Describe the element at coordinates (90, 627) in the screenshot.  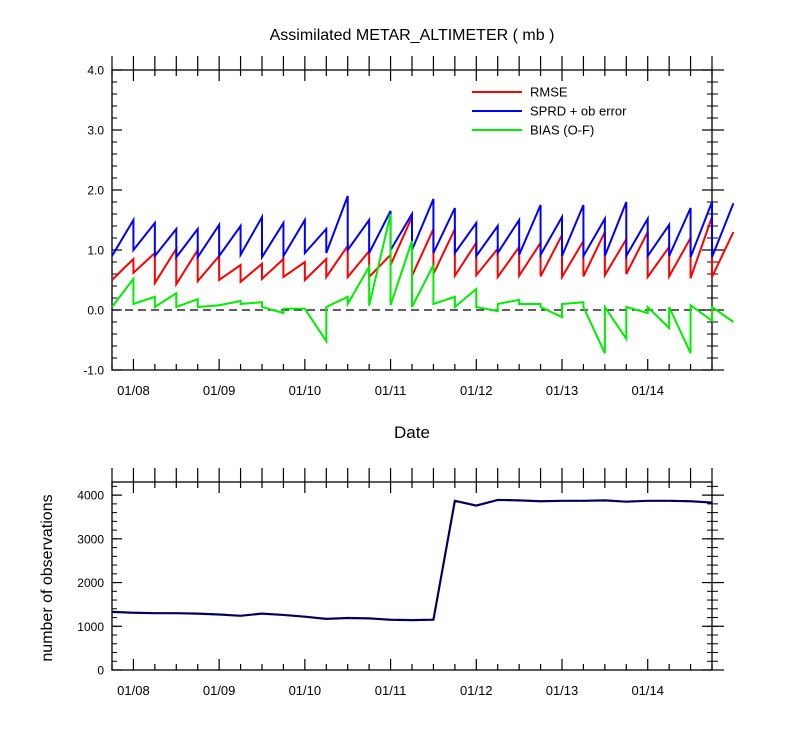
I see `y-tick-label: 1000` at that location.